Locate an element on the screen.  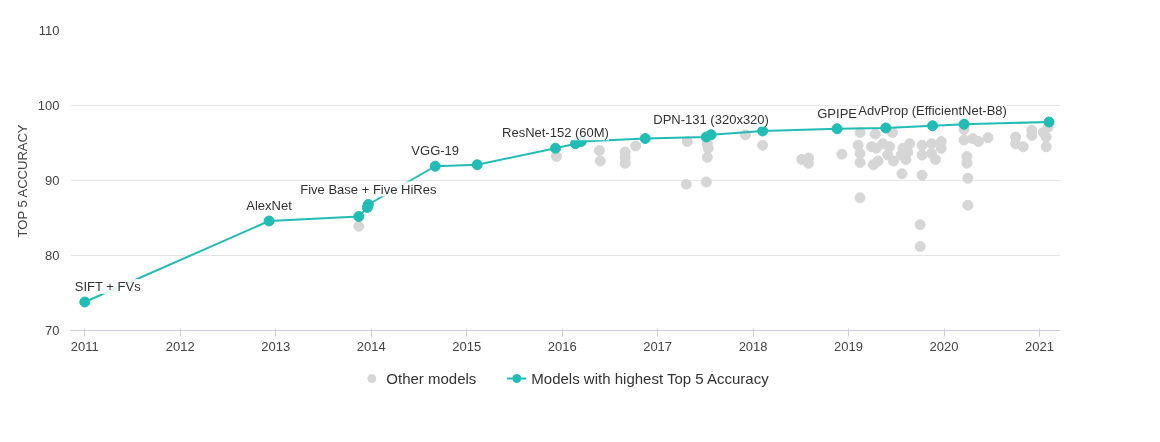
y-tick-label: 70 is located at coordinates (52, 330).